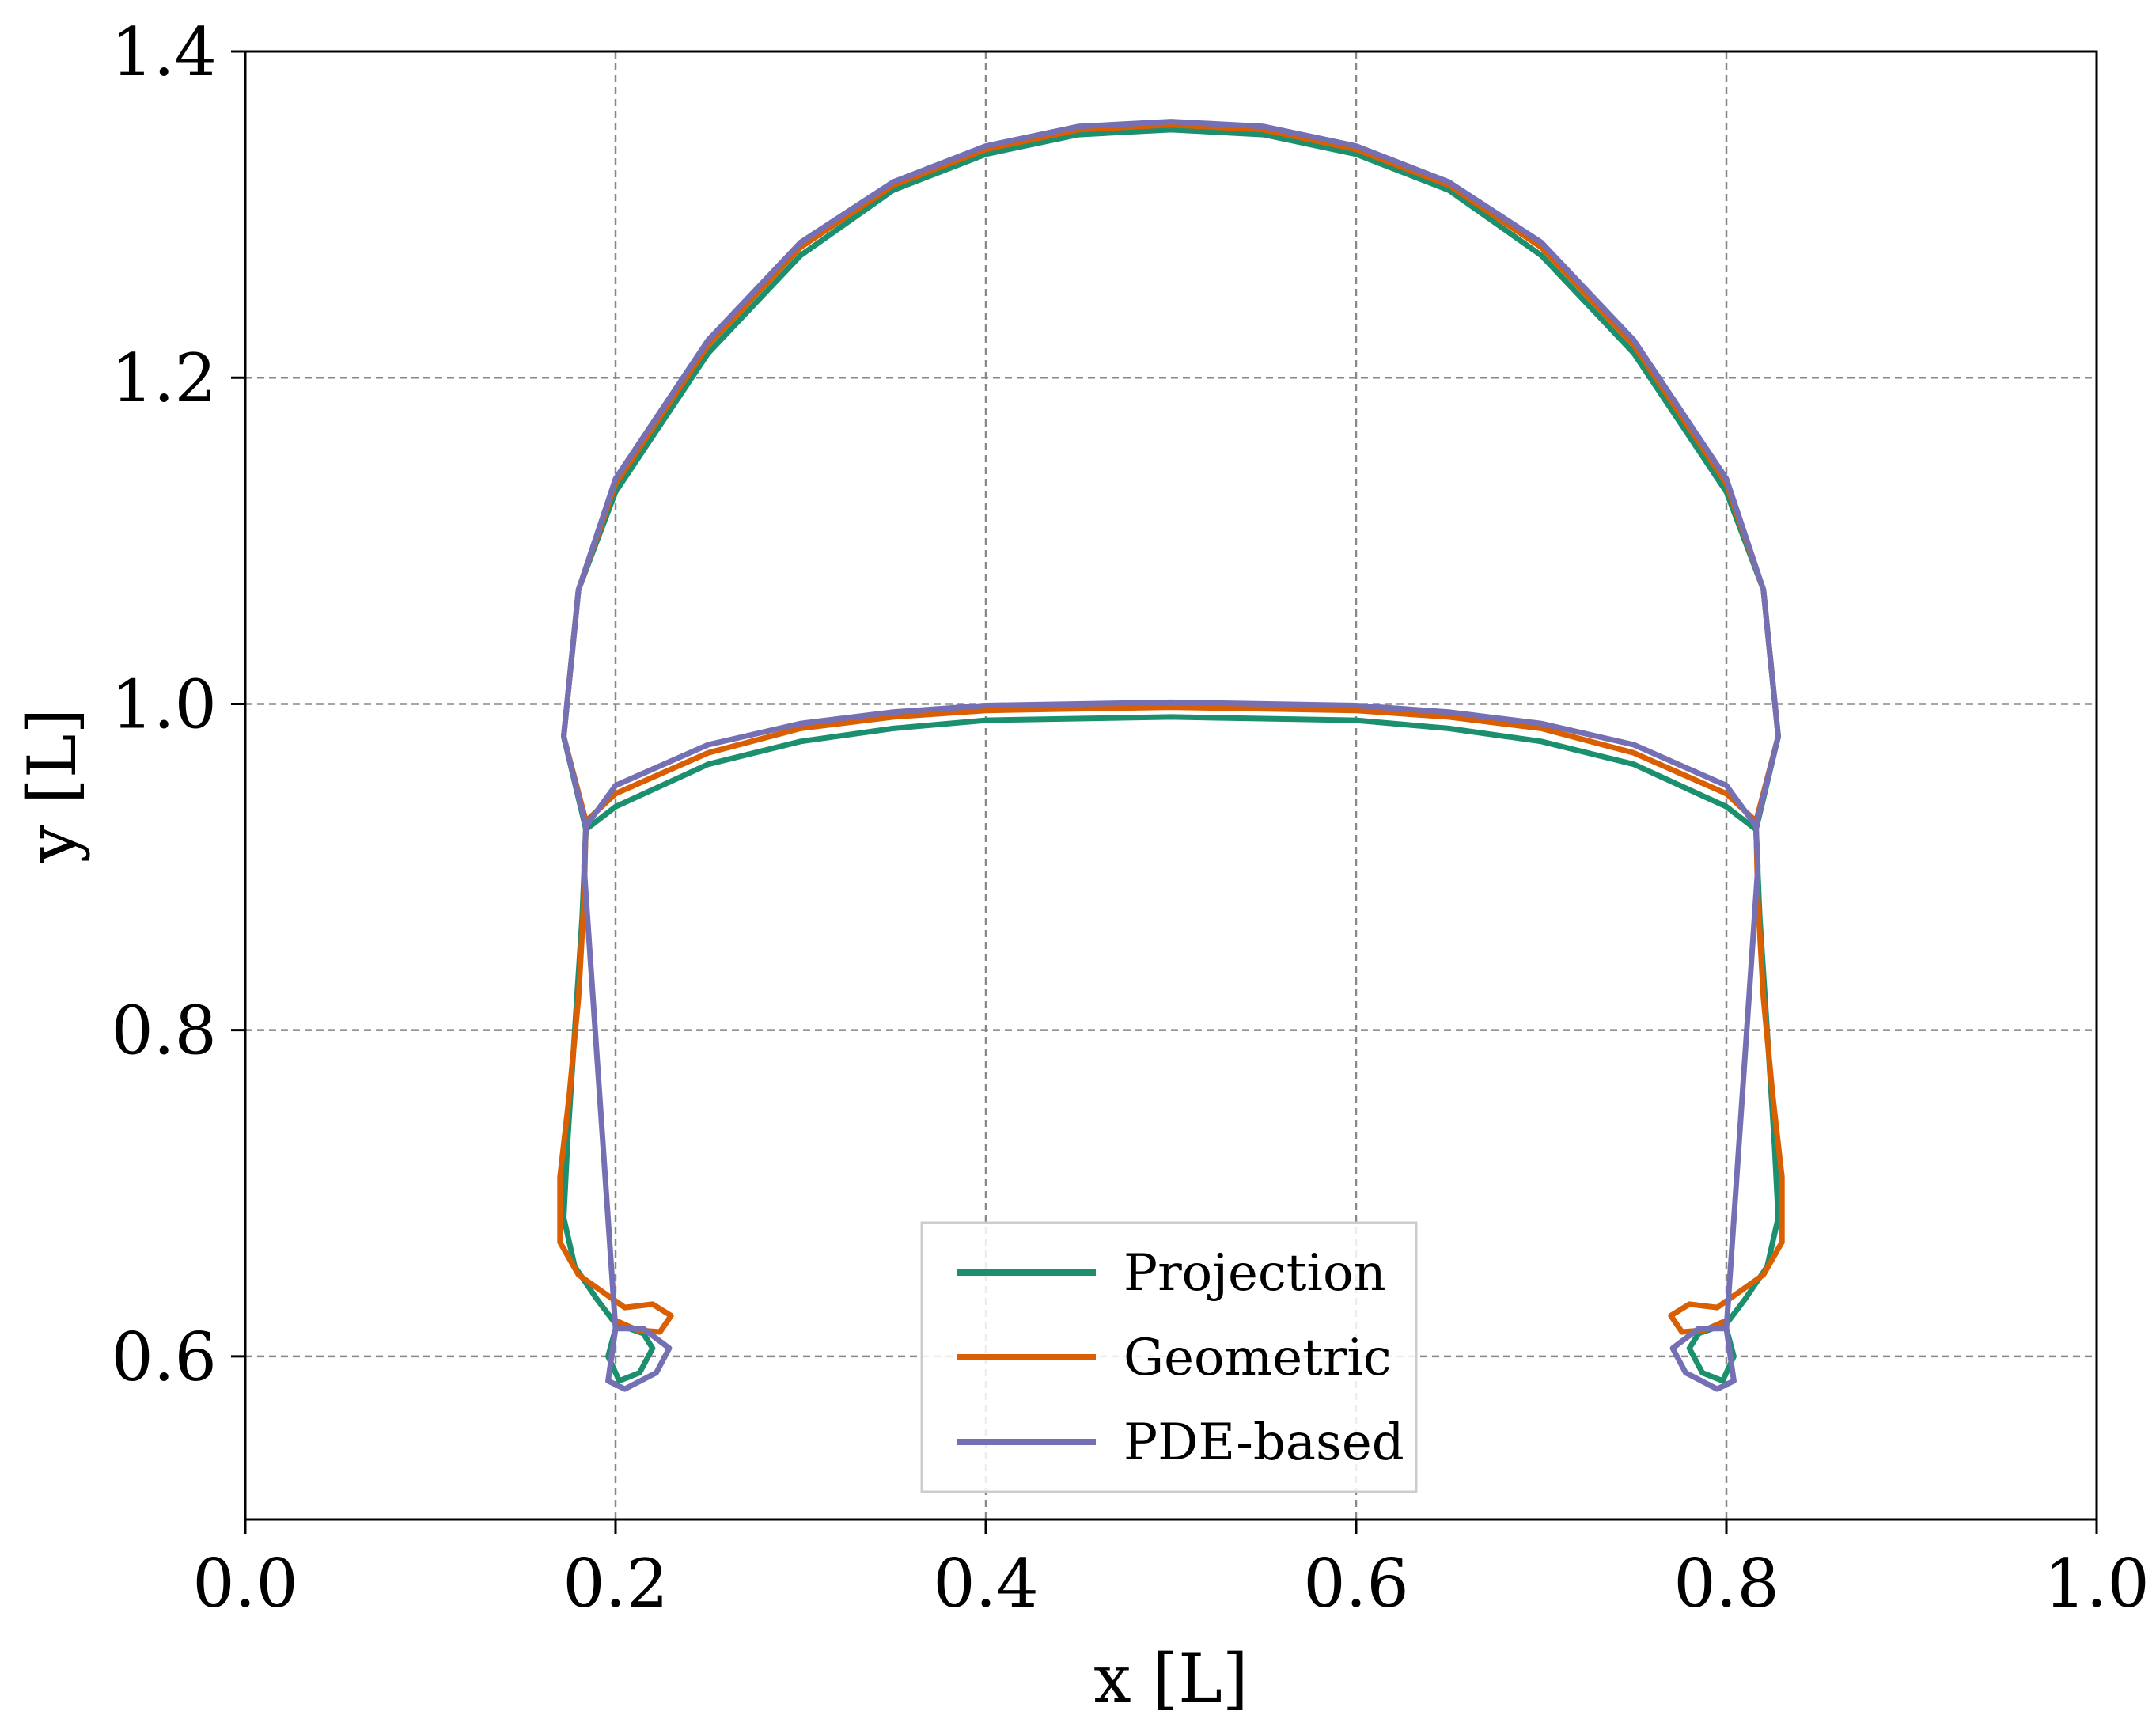  What do you see at coordinates (575, 782) in the screenshot?
I see `series-neck-left` at bounding box center [575, 782].